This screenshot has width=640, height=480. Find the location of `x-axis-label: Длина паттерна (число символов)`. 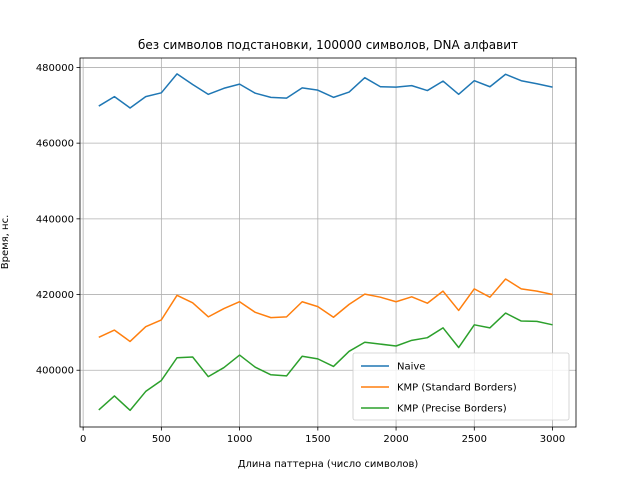

x-axis-label: Длина паттерна (число символов) is located at coordinates (328, 464).